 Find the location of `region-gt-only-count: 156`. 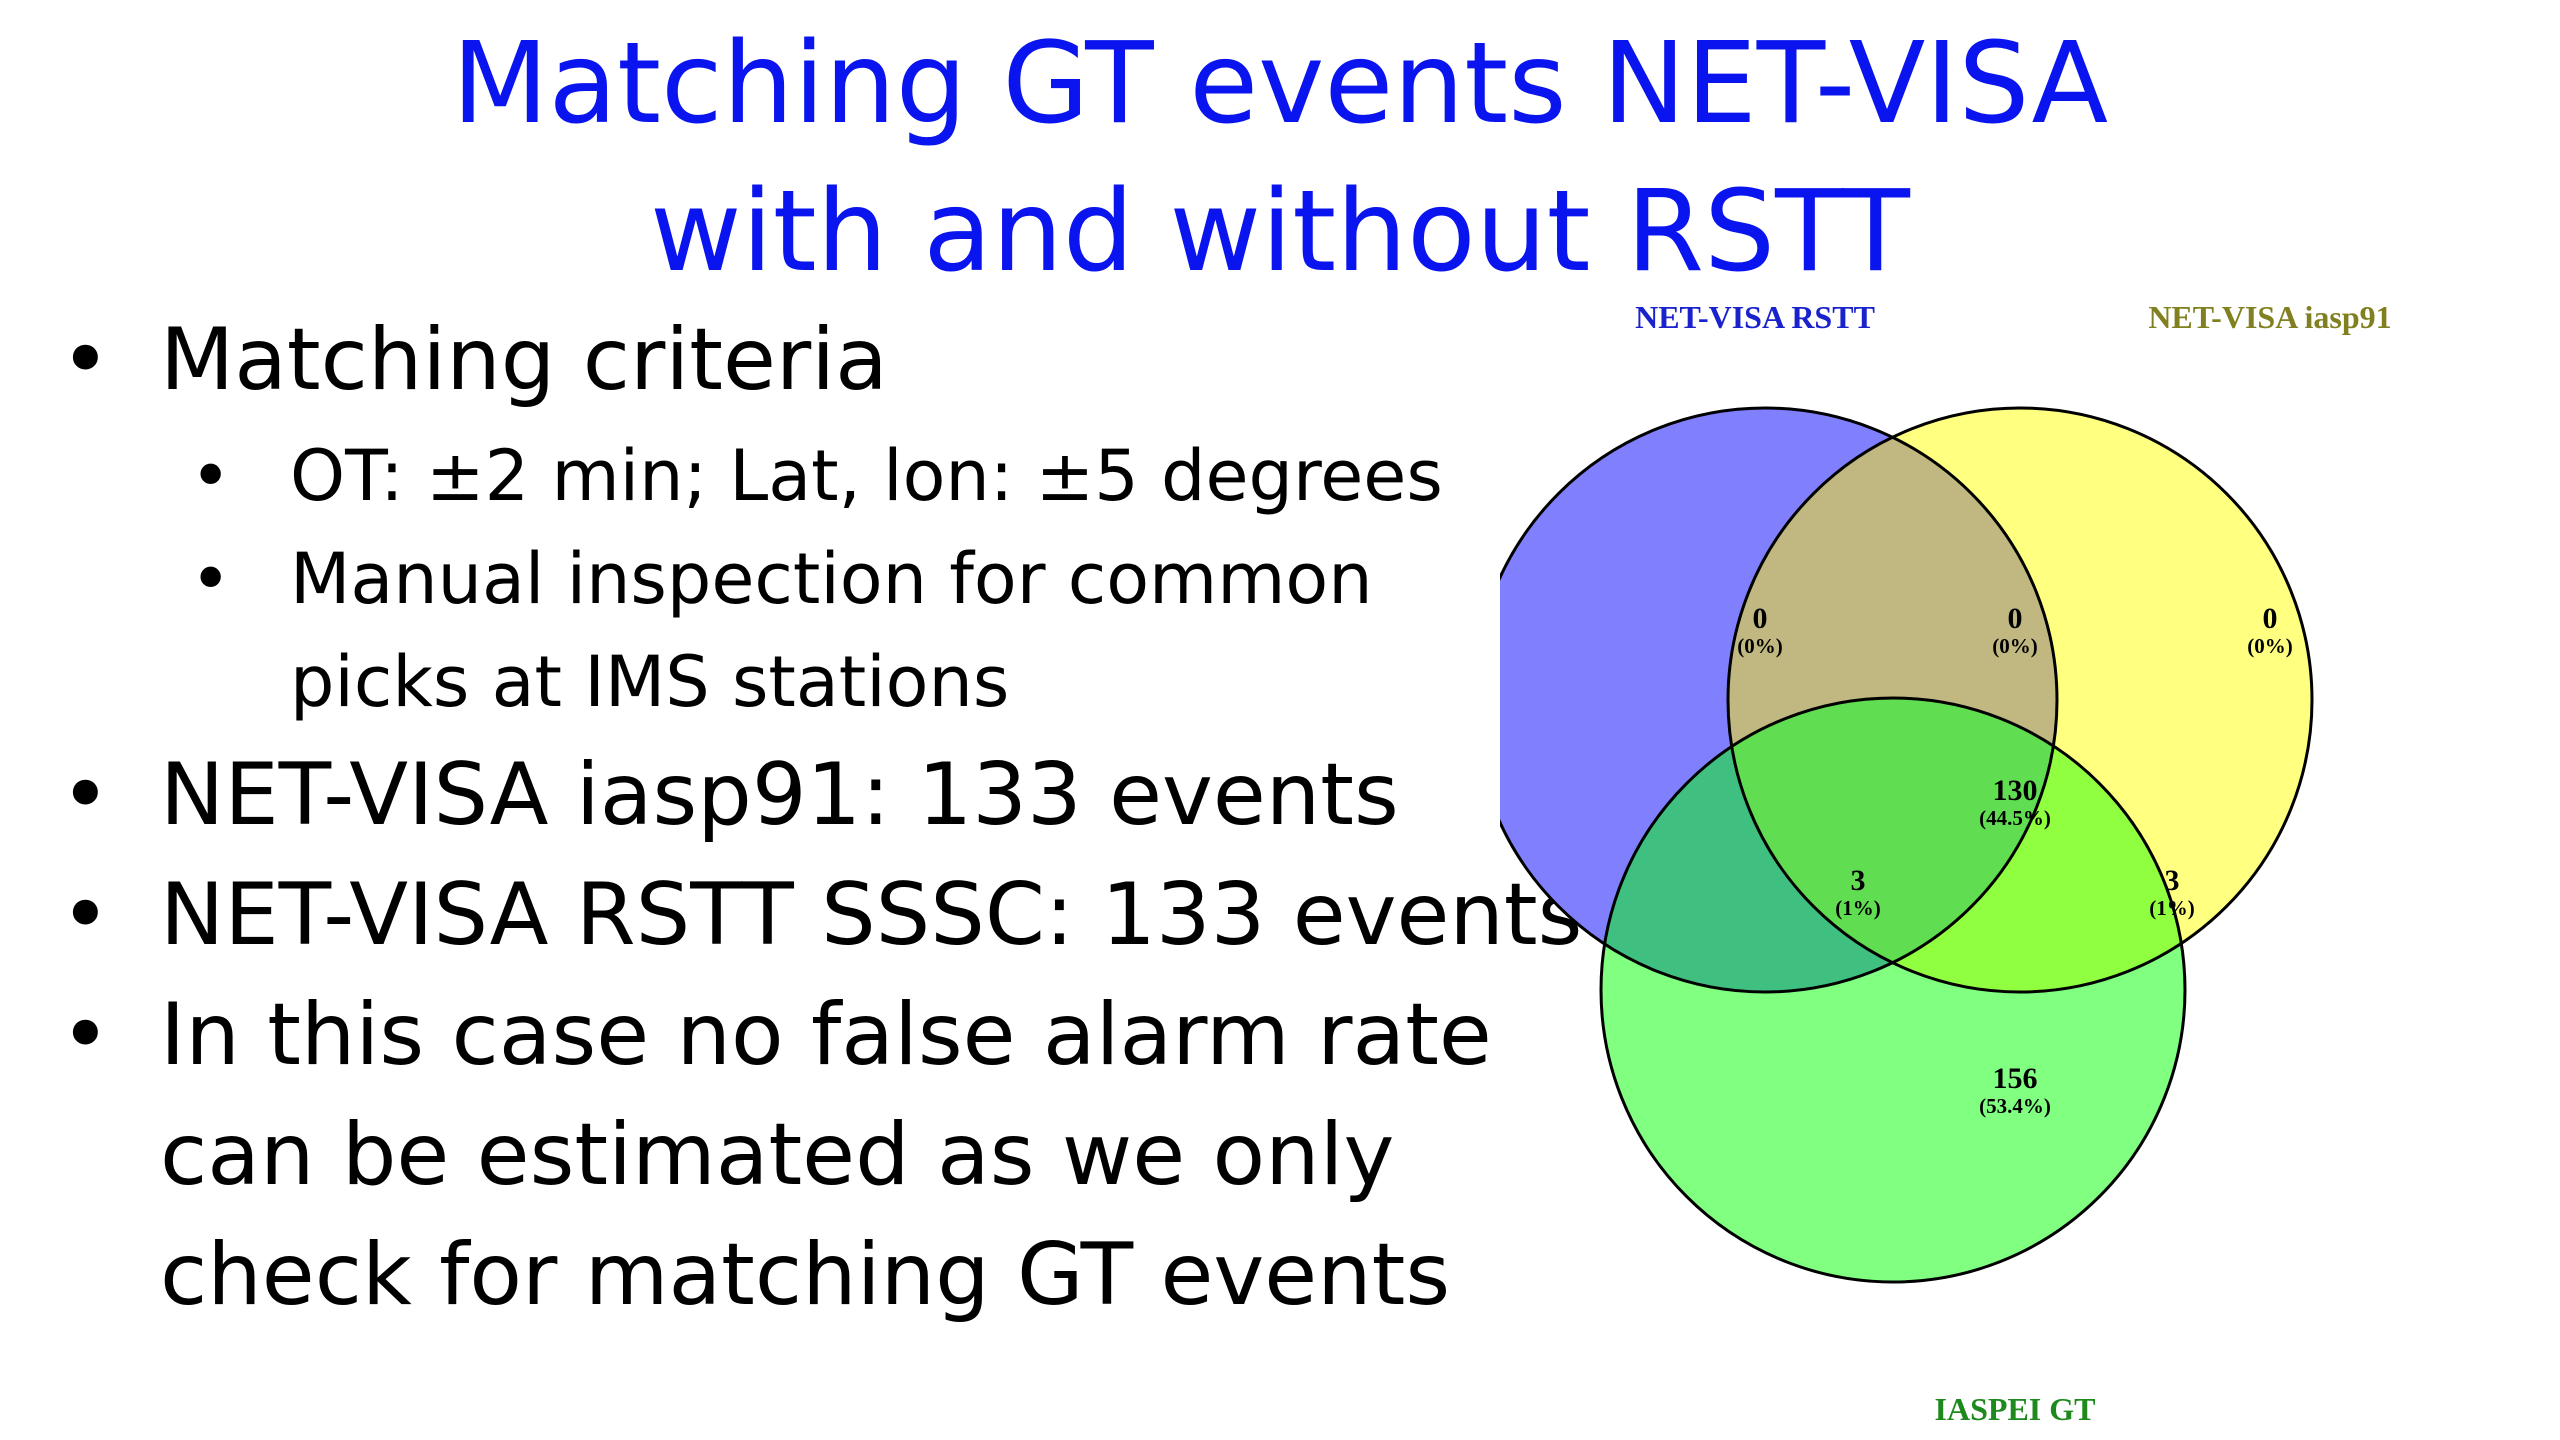

region-gt-only-count: 156 is located at coordinates (2015, 1078).